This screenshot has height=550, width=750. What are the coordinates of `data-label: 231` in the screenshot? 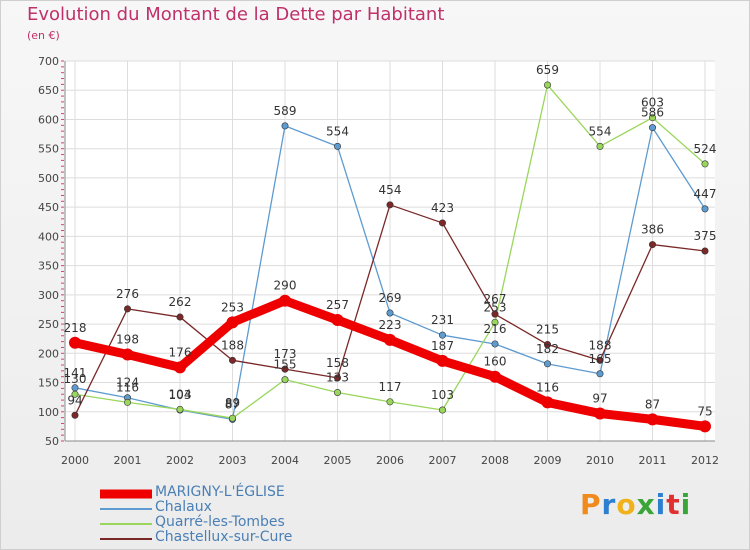 It's located at (442, 320).